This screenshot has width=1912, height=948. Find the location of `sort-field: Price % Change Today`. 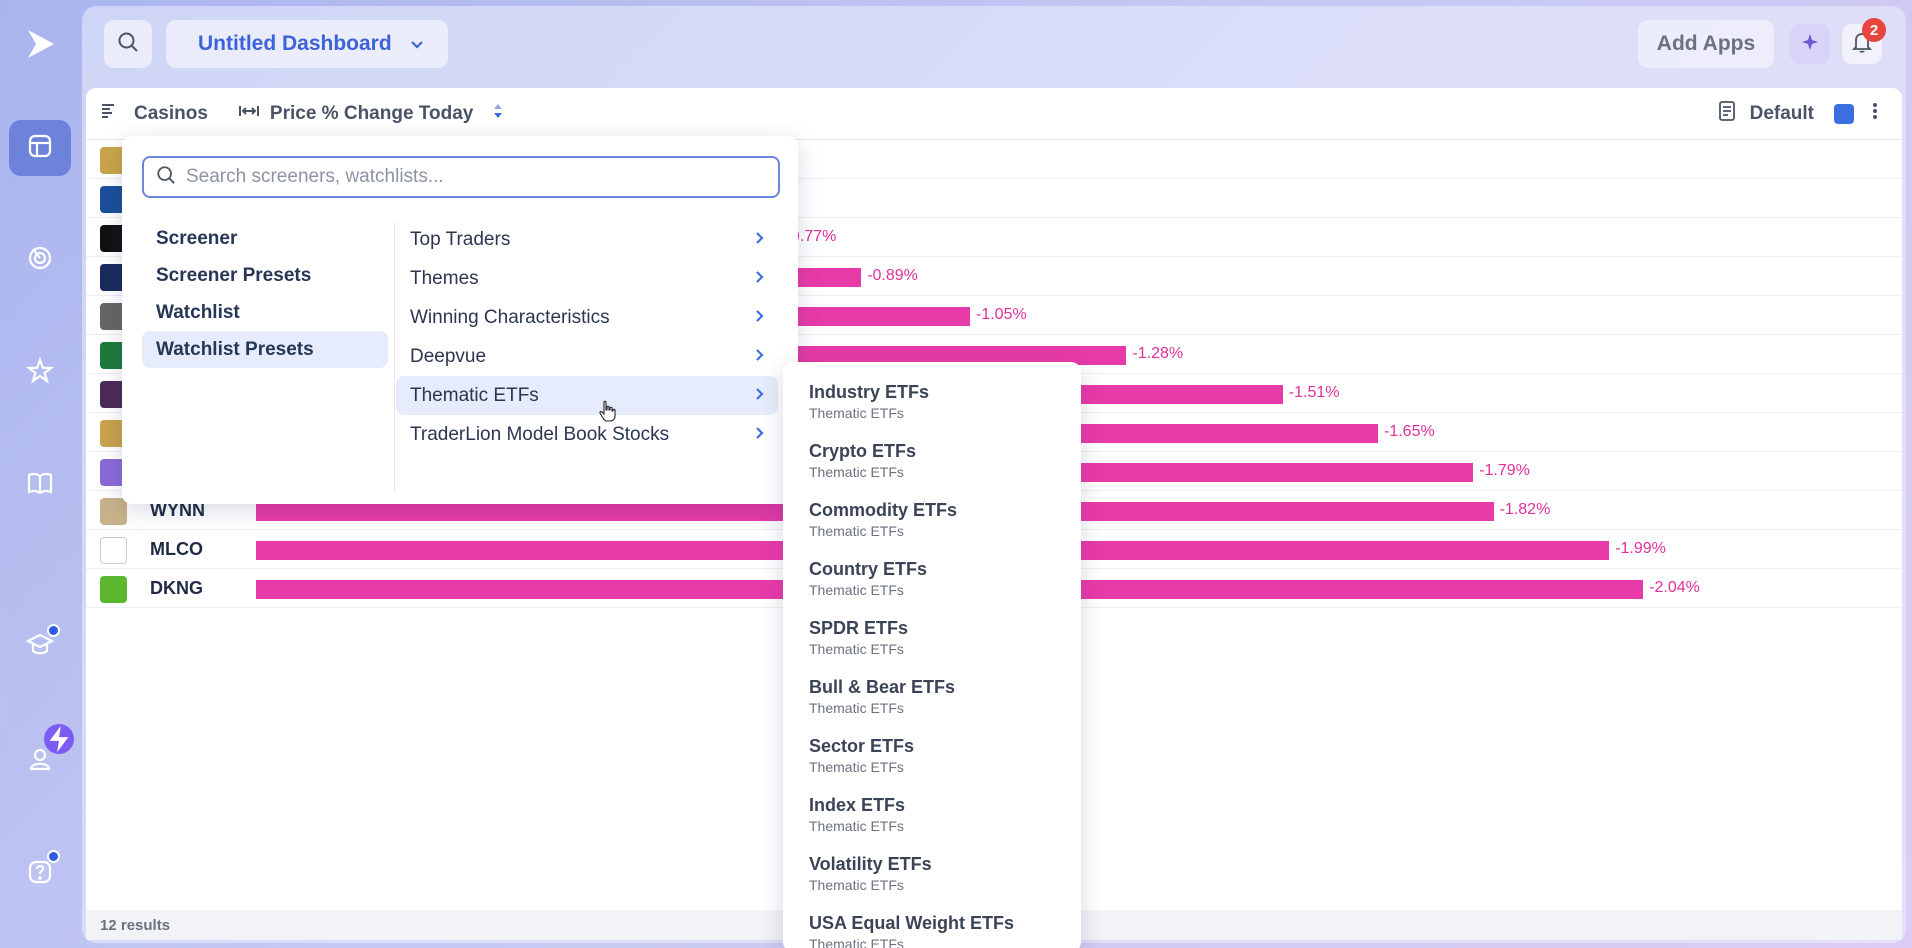

sort-field: Price % Change Today is located at coordinates (371, 113).